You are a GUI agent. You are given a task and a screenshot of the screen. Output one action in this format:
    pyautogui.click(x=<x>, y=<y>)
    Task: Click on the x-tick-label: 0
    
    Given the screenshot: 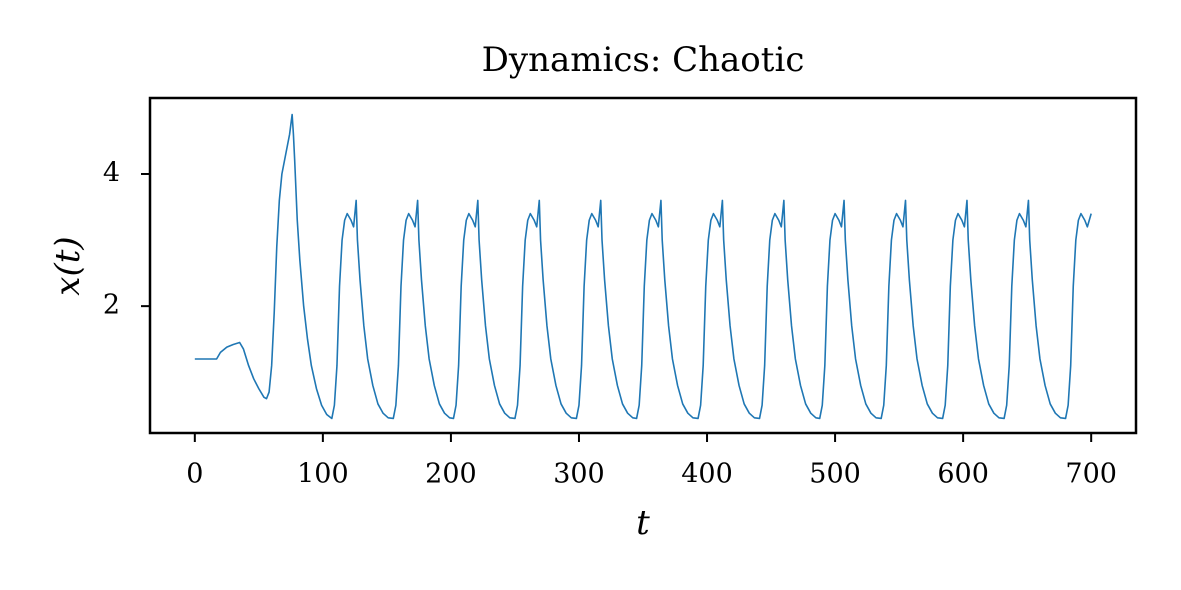 What is the action you would take?
    pyautogui.click(x=194, y=474)
    